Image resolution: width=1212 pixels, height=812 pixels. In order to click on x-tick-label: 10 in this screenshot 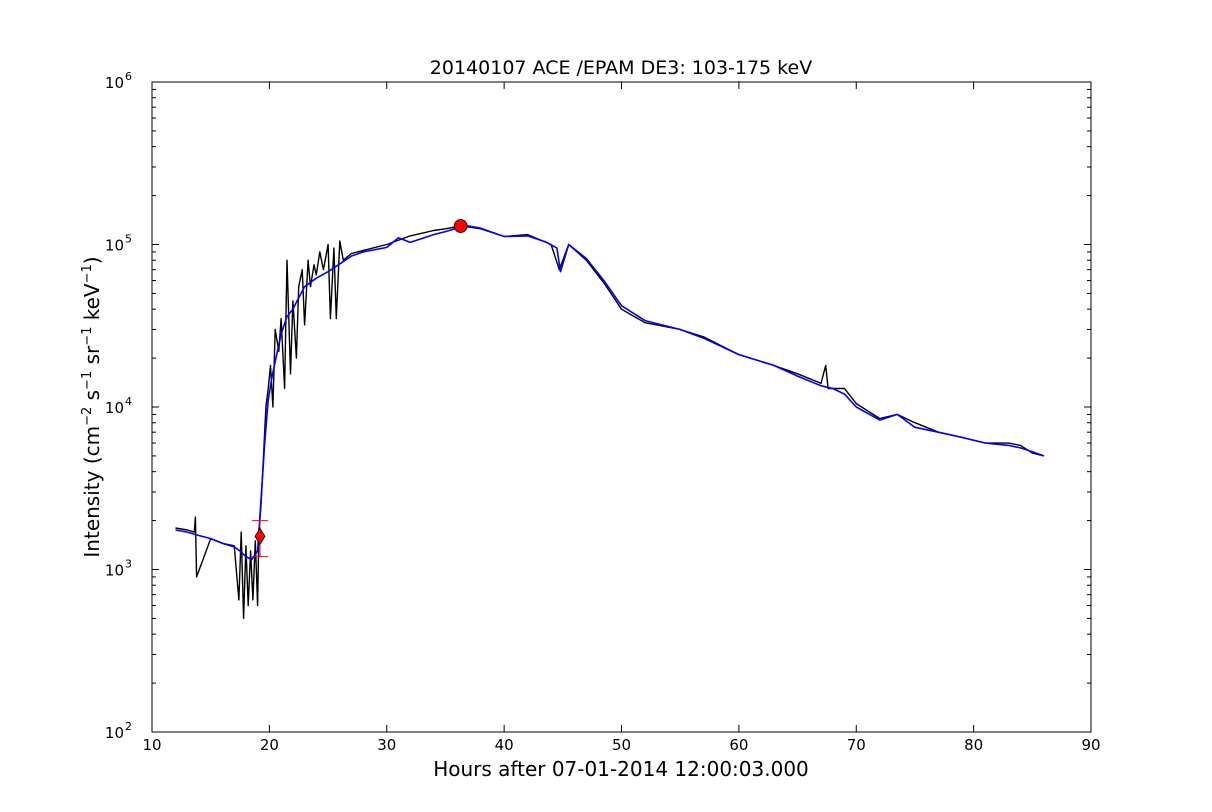, I will do `click(151, 745)`.